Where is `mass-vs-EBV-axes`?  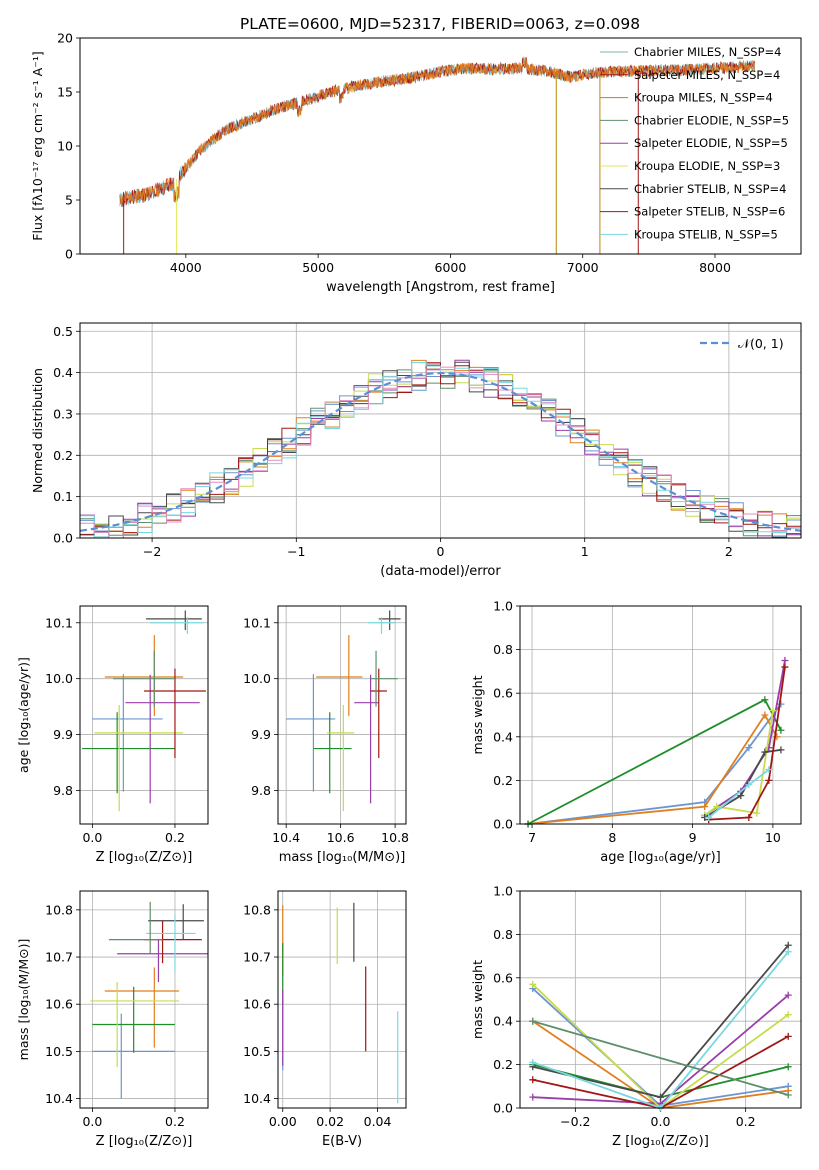 mass-vs-EBV-axes is located at coordinates (340, 1001).